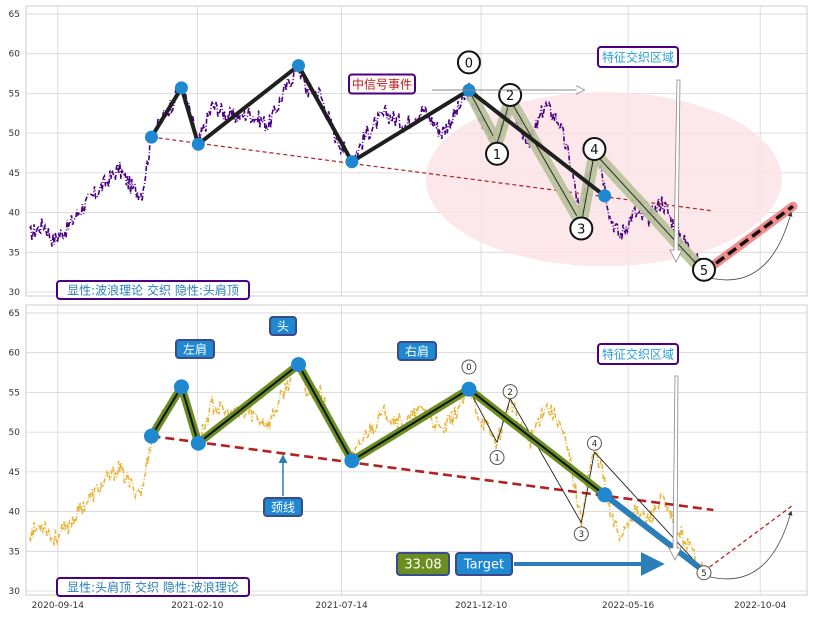 The height and width of the screenshot is (621, 813). I want to click on target-label-text: Target, so click(483, 565).